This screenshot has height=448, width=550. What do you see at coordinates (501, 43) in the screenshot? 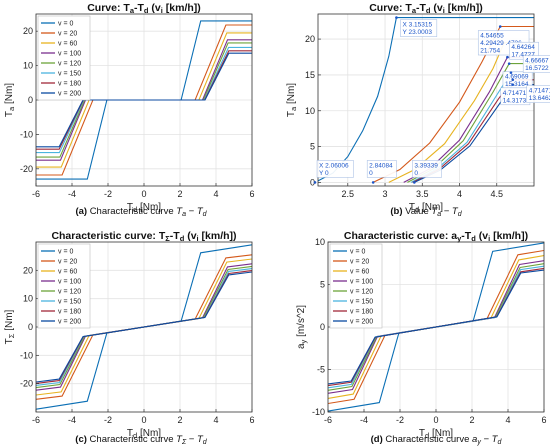
I see `data-tip-text: 4.29429 .4726` at bounding box center [501, 43].